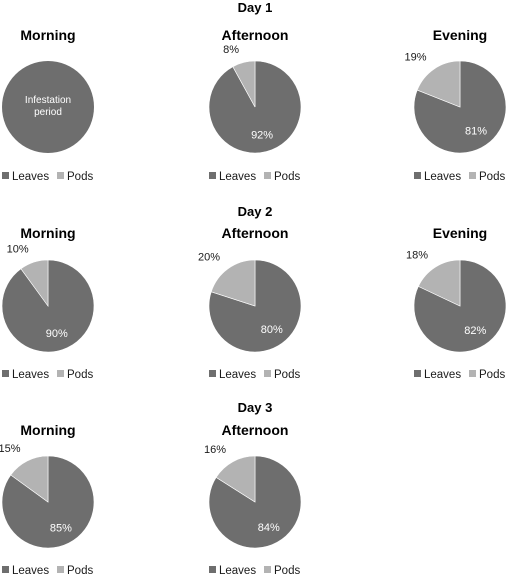 The image size is (510, 579). What do you see at coordinates (215, 450) in the screenshot?
I see `slice-label: 16%` at bounding box center [215, 450].